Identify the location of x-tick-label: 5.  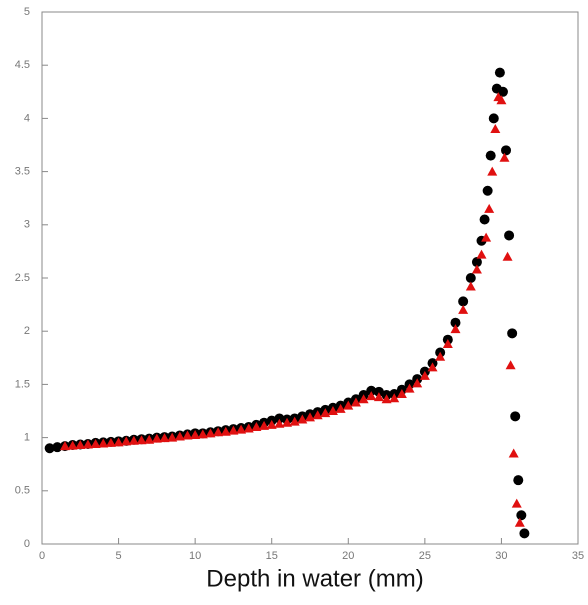
(119, 556).